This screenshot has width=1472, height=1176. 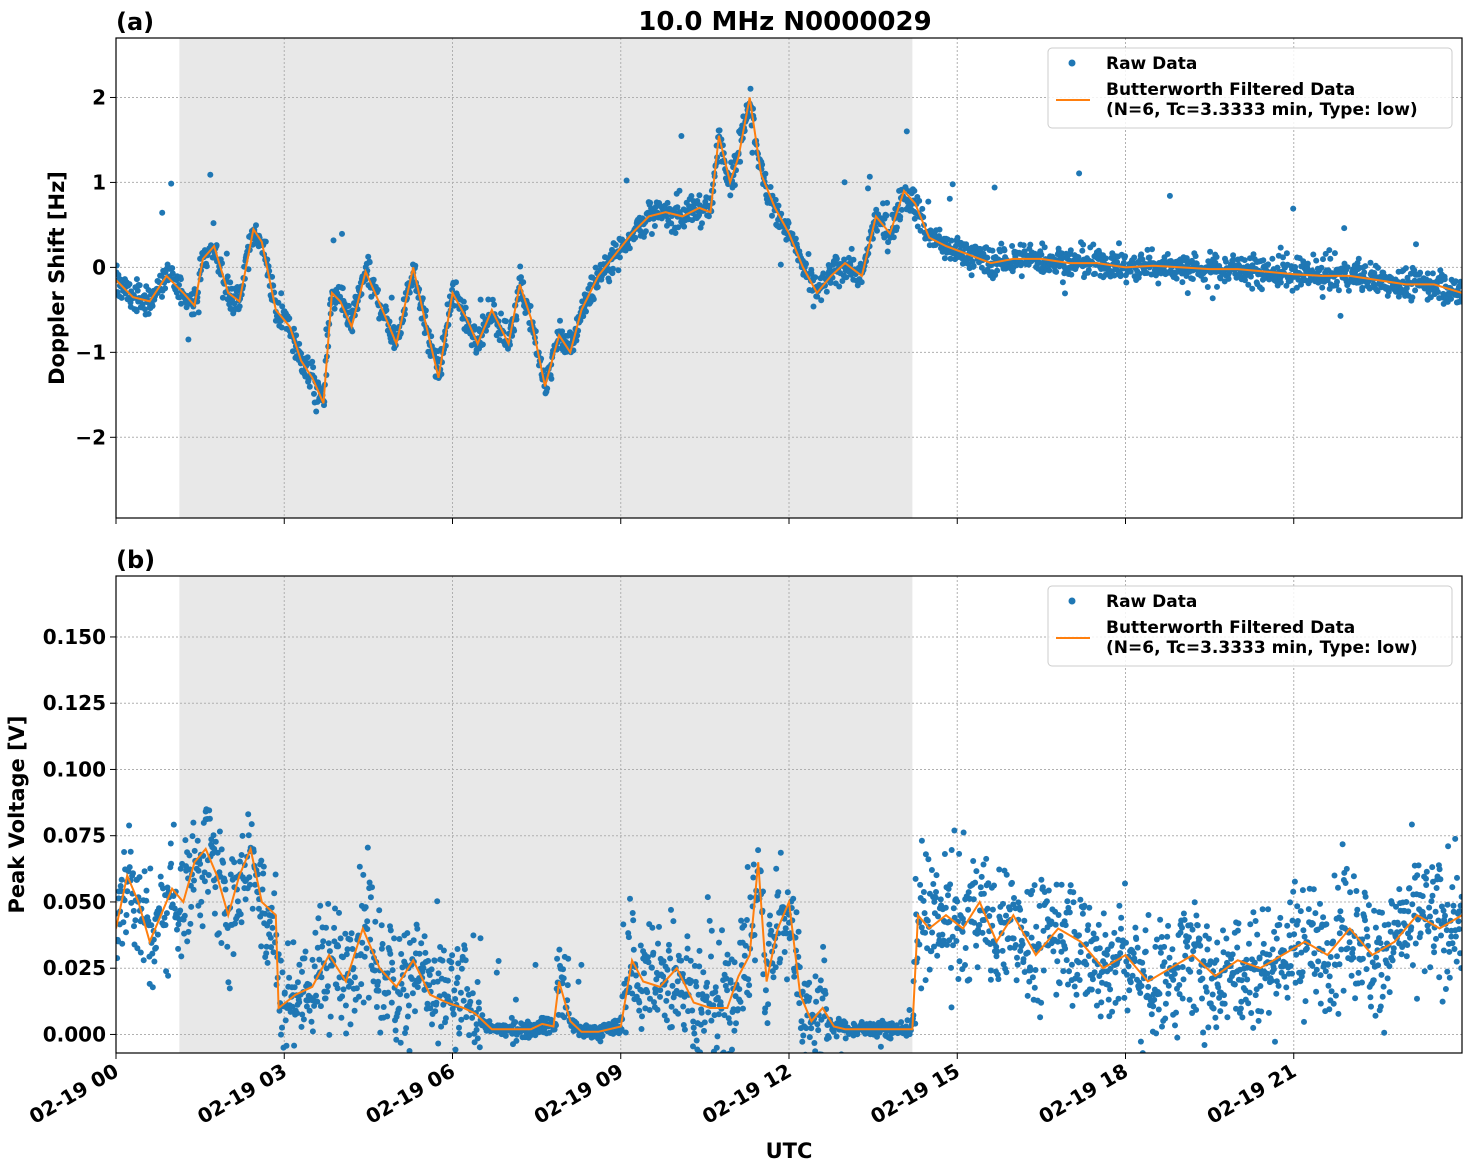 I want to click on legend-label-filtered-params: (N=6, Tc=3.3333 min, Type: low), so click(x=1262, y=648).